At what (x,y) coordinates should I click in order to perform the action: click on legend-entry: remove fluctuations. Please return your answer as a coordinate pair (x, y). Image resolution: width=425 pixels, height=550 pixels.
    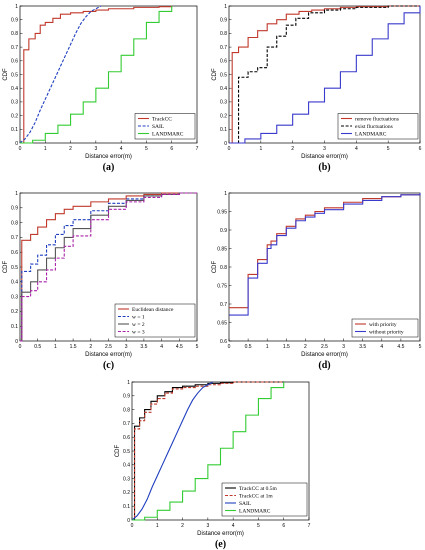
    Looking at the image, I should click on (377, 119).